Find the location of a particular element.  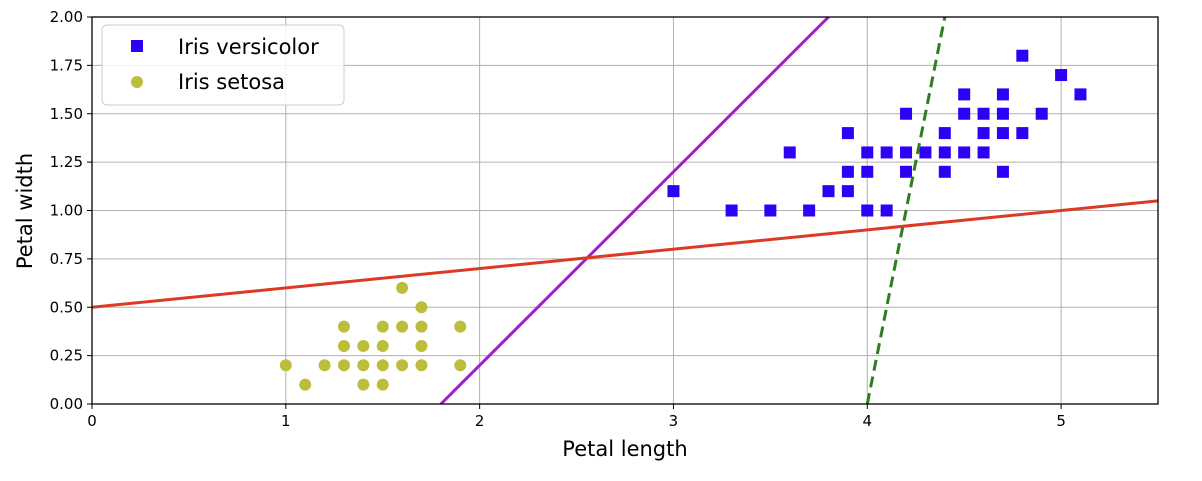

y-axis-ticks: 0.00 0.25 0.50 0.75 1.00 1.25 1.50 1.75 2.00 is located at coordinates (71, 210).